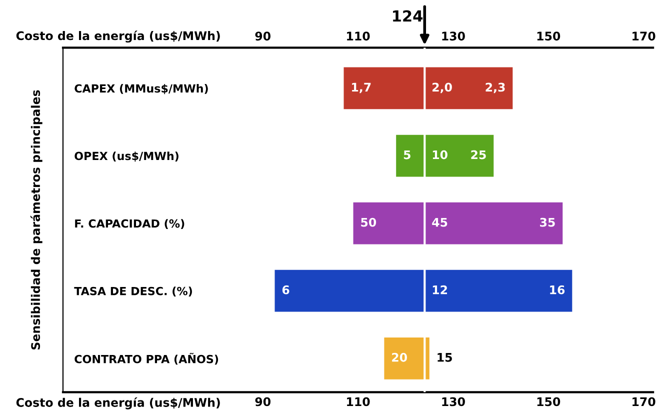 This screenshot has width=663, height=415. Describe the element at coordinates (262, 401) in the screenshot. I see `x-tick-label: 90` at that location.